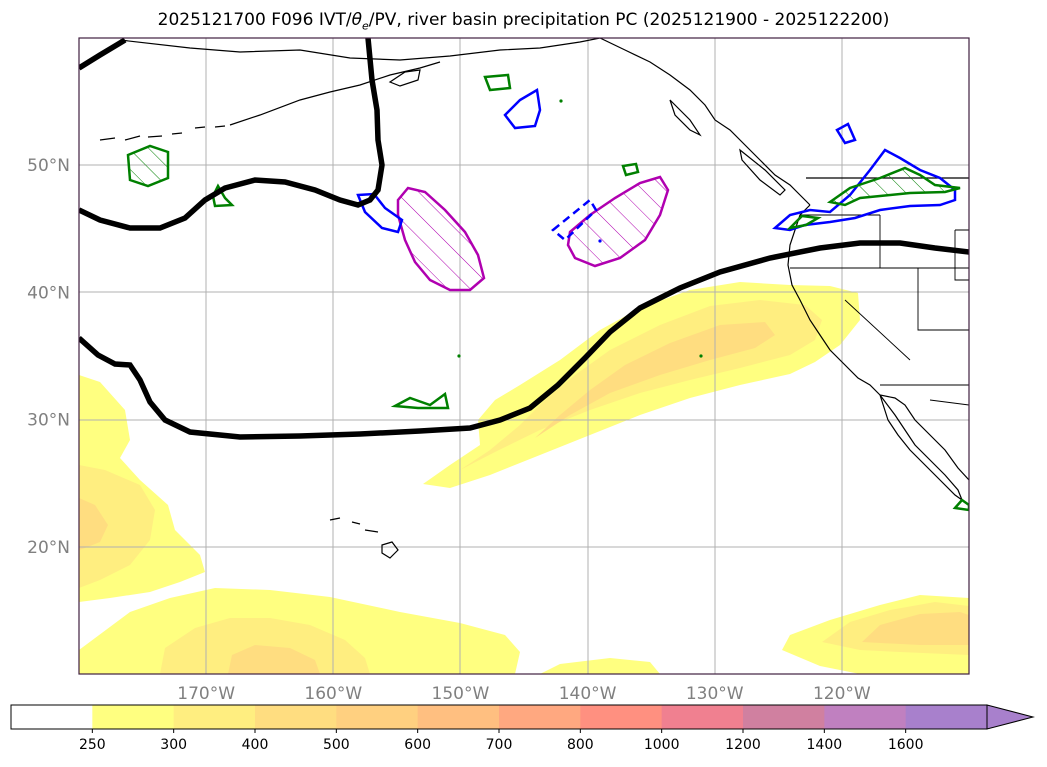 The width and height of the screenshot is (1047, 767). I want to click on ivt-400-contour-sw, so click(93, 524).